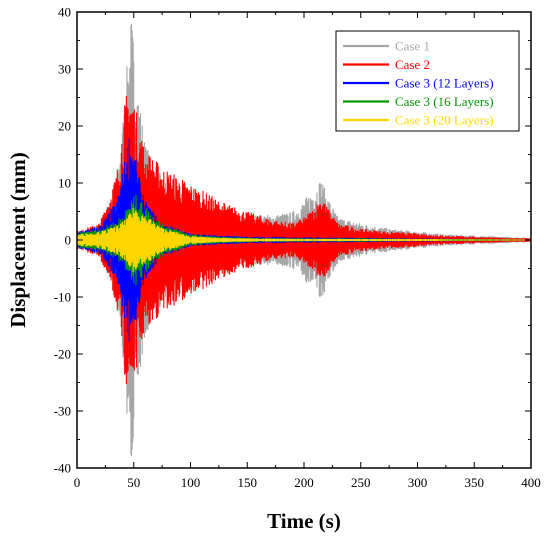 The width and height of the screenshot is (550, 539). What do you see at coordinates (77, 482) in the screenshot?
I see `x-tick-label: 0` at bounding box center [77, 482].